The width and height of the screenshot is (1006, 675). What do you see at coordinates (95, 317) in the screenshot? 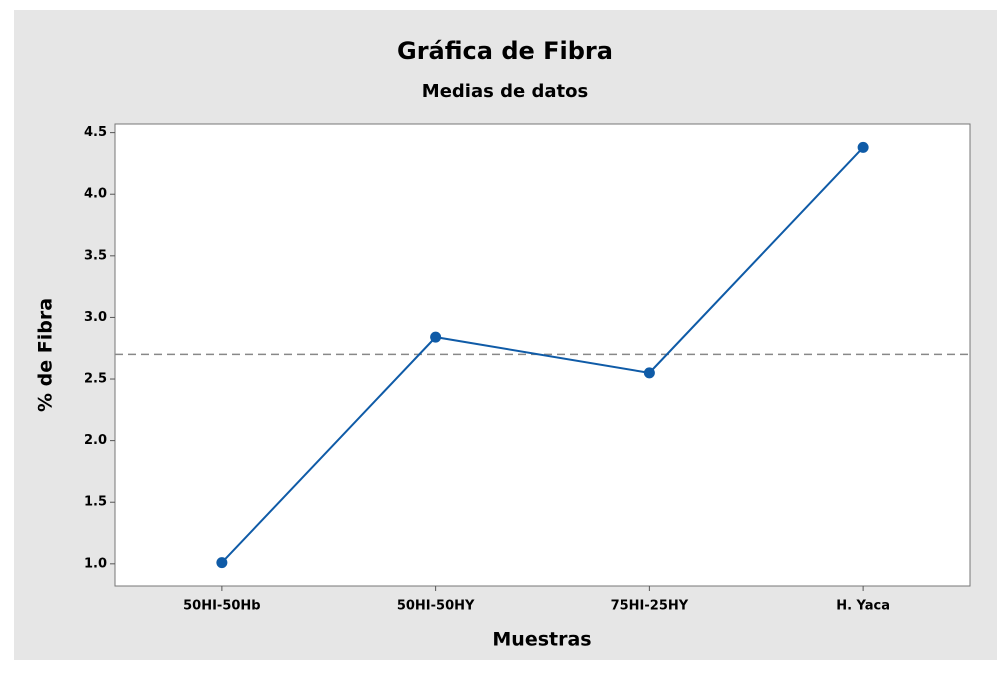
I see `y-tick-label: 3.0` at bounding box center [95, 317].